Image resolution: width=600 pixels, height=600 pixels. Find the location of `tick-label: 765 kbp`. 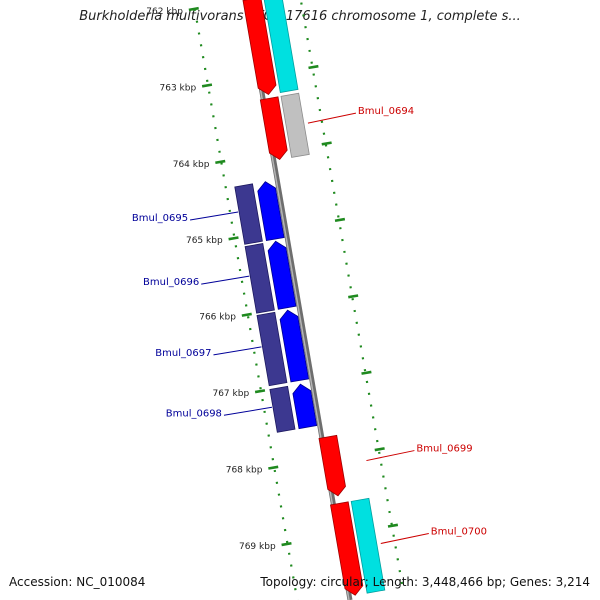

tick-label: 765 kbp is located at coordinates (204, 241).